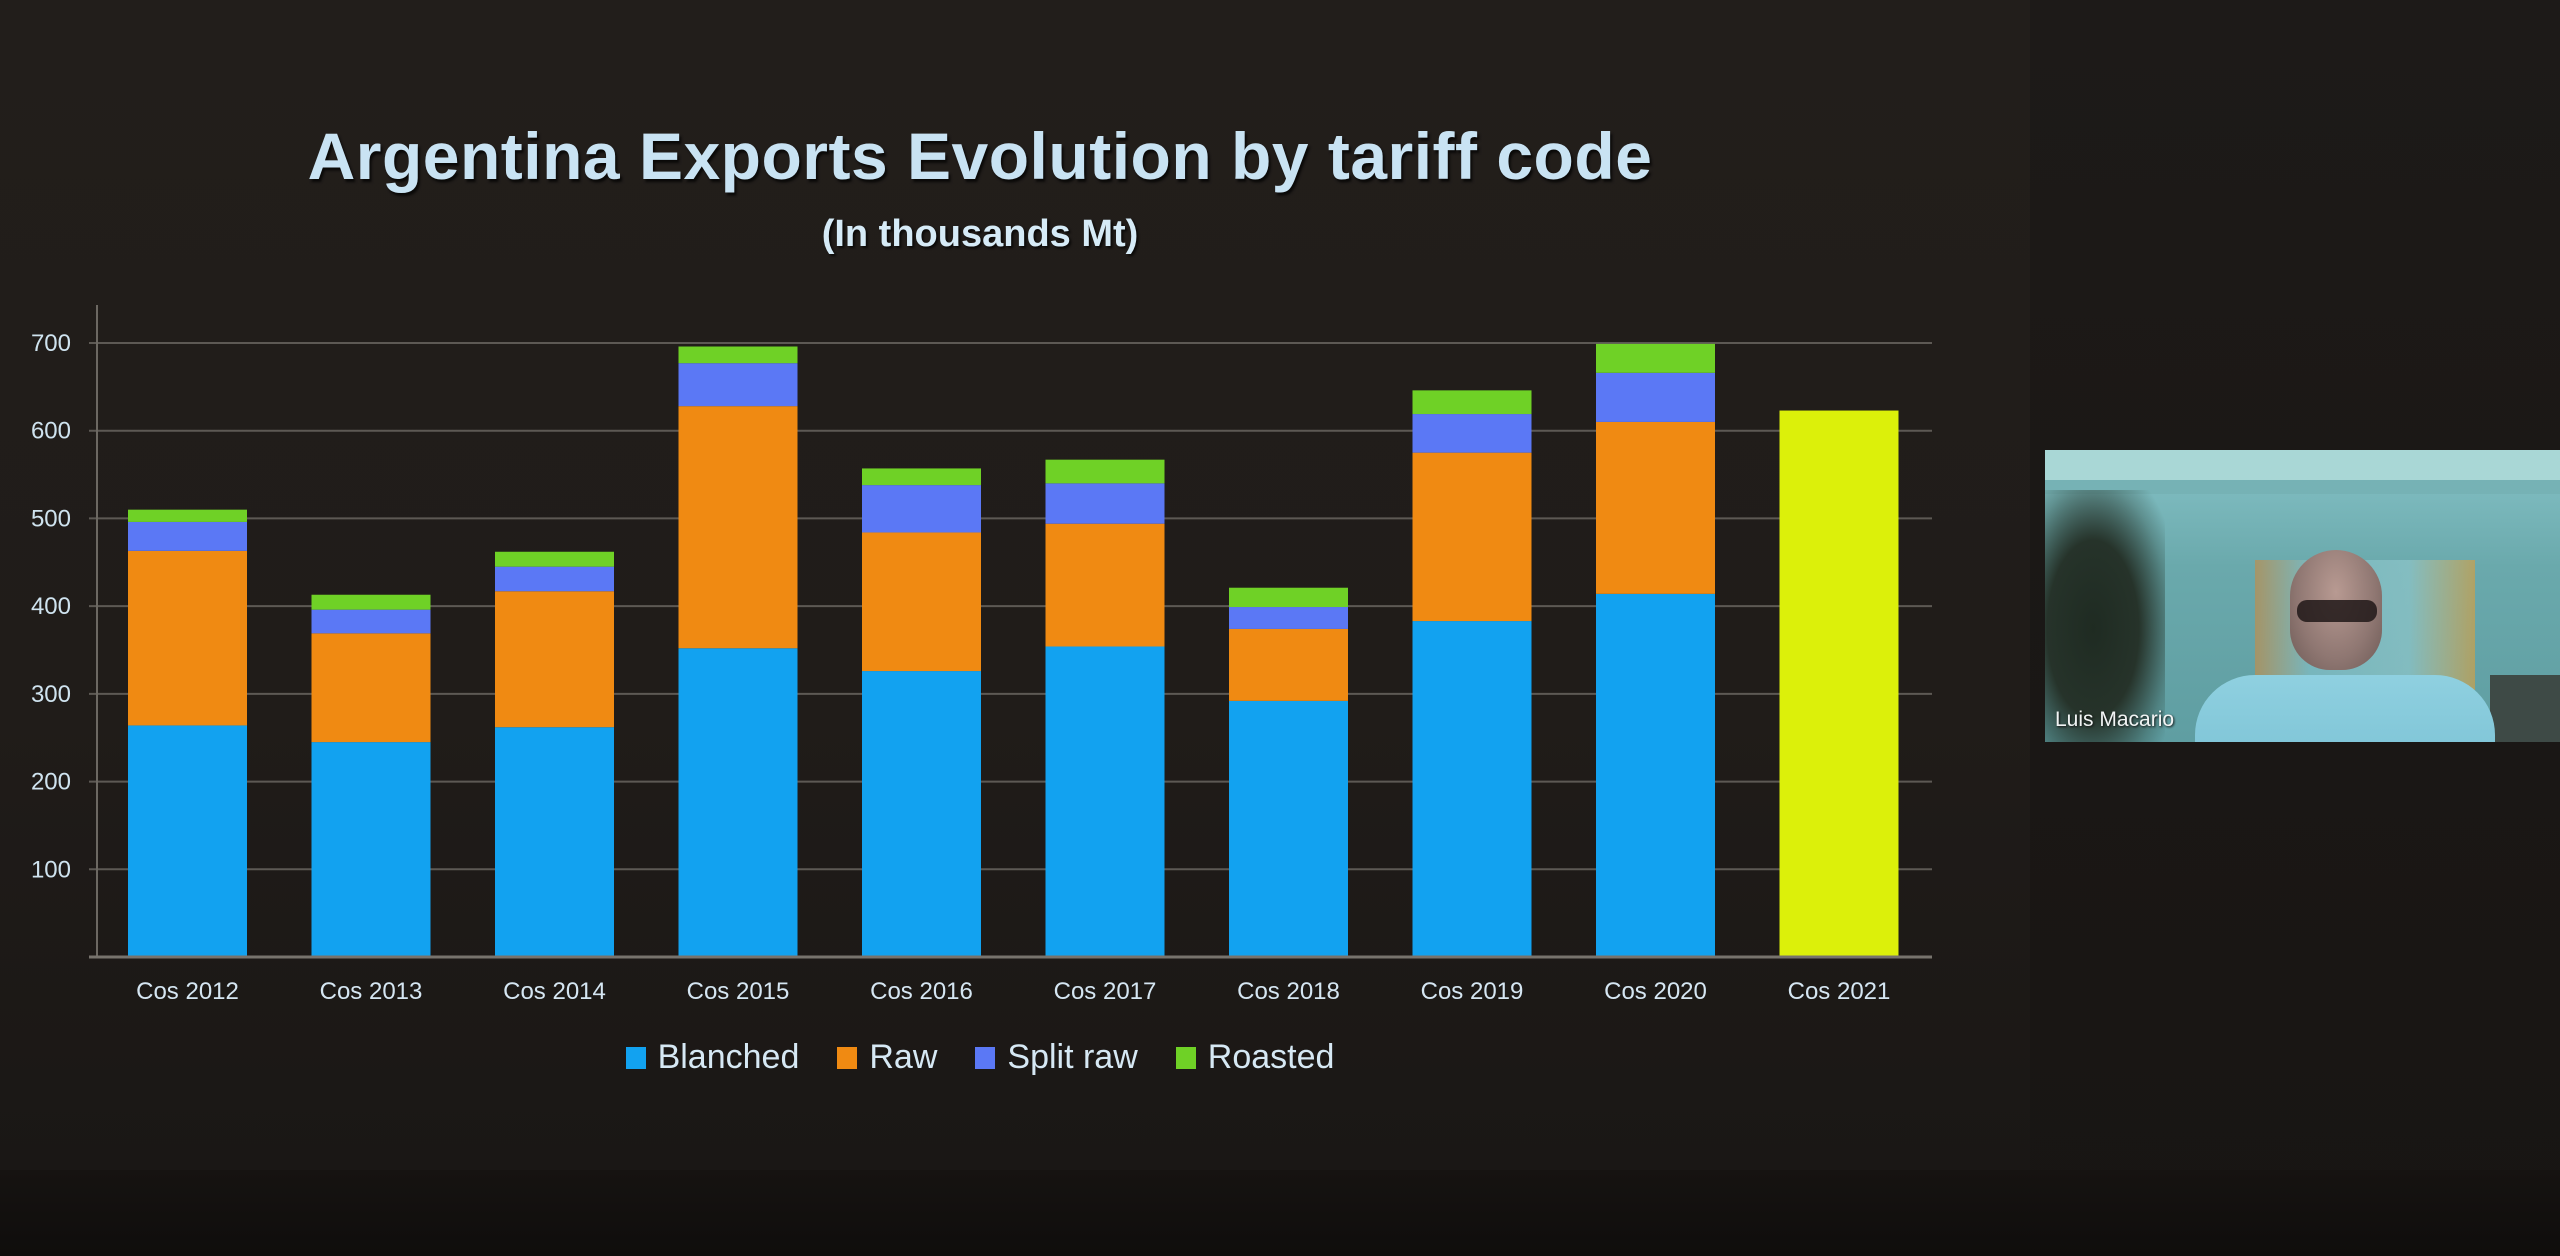  What do you see at coordinates (1839, 991) in the screenshot?
I see `x-category-label: Cos 2021` at bounding box center [1839, 991].